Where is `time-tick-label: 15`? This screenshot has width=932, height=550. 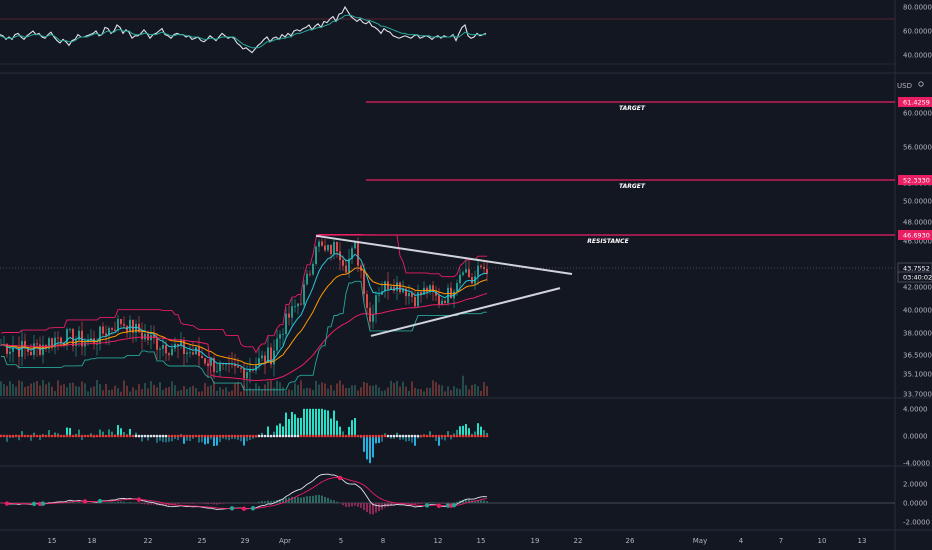
time-tick-label: 15 is located at coordinates (52, 541).